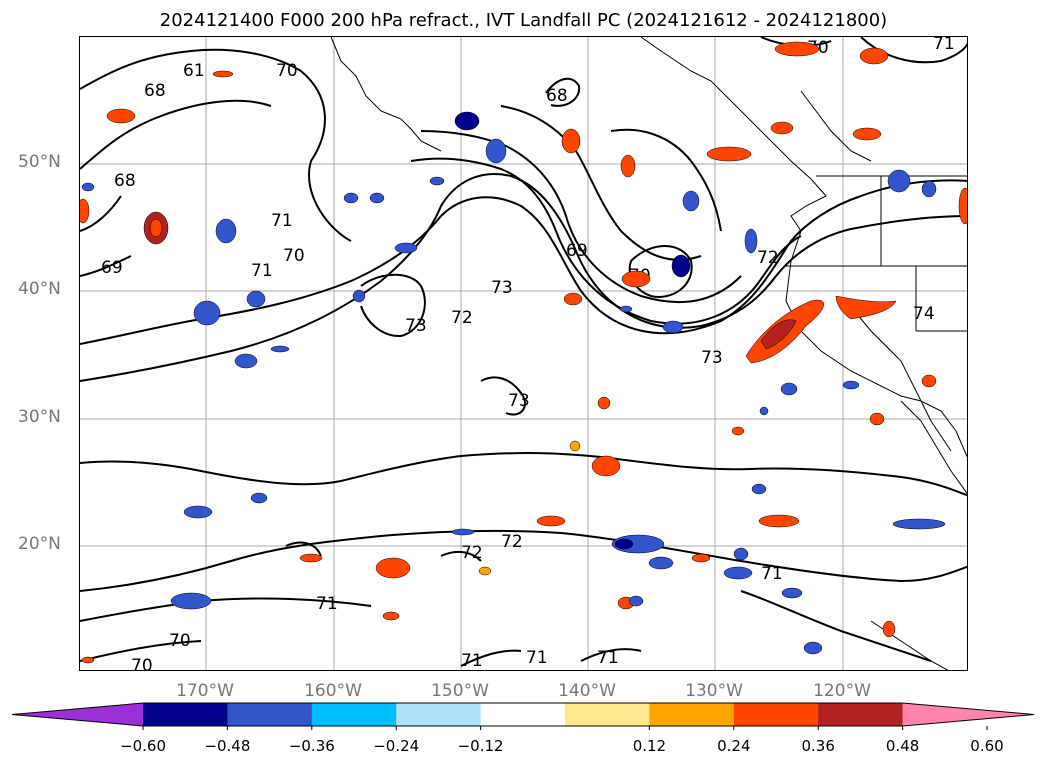 This screenshot has height=765, width=1047. I want to click on colorbar-extend-low, so click(77, 714).